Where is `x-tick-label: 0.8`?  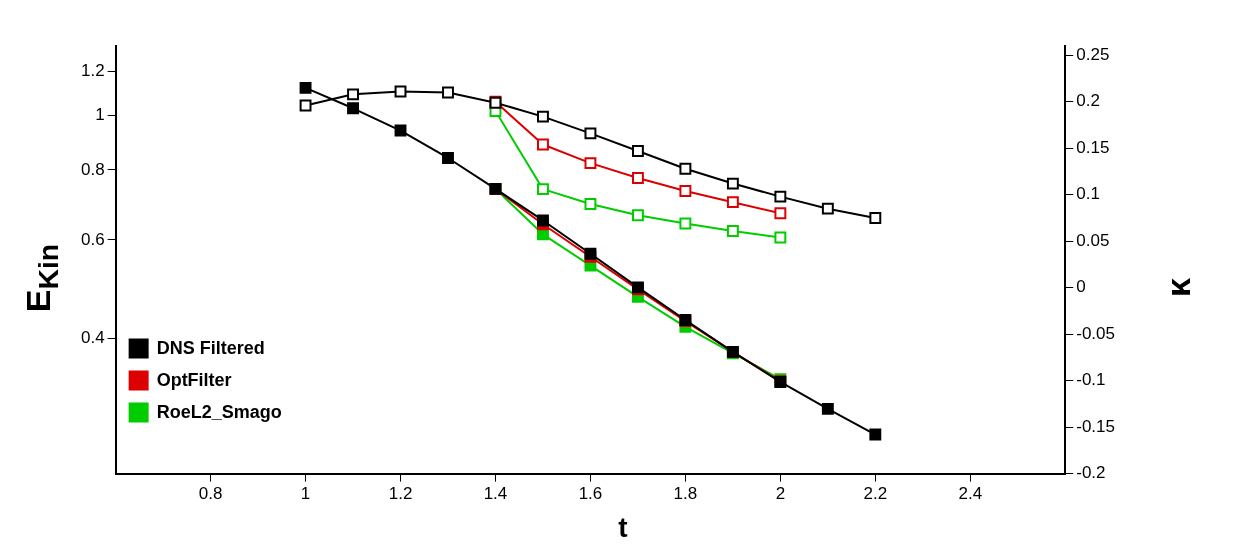 x-tick-label: 0.8 is located at coordinates (210, 494).